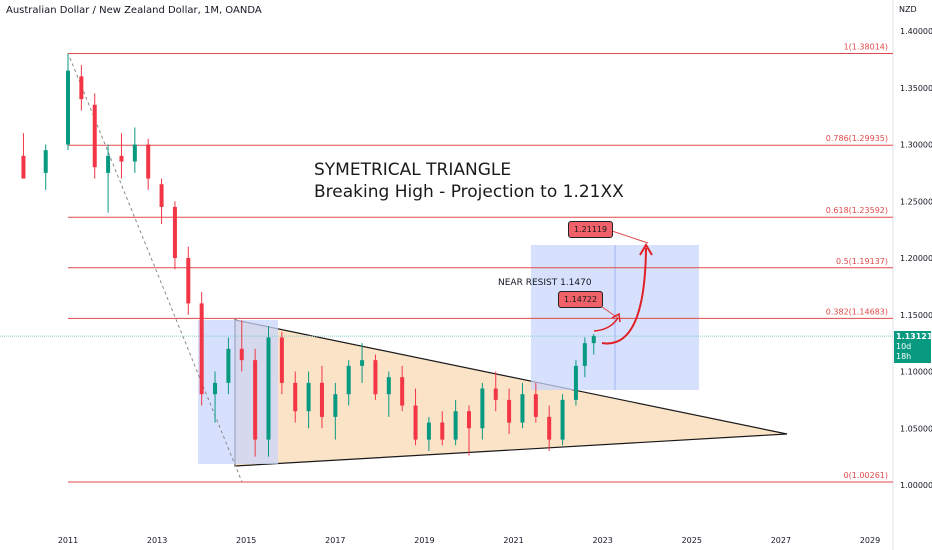 The image size is (932, 550). I want to click on fib-label-5: 0(1.00261), so click(866, 475).